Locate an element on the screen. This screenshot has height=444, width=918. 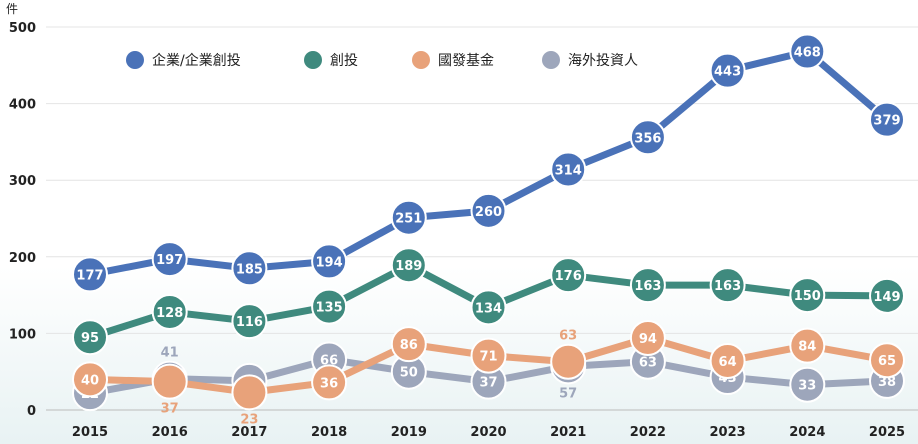
y-tick-label: 100 is located at coordinates (22, 334).